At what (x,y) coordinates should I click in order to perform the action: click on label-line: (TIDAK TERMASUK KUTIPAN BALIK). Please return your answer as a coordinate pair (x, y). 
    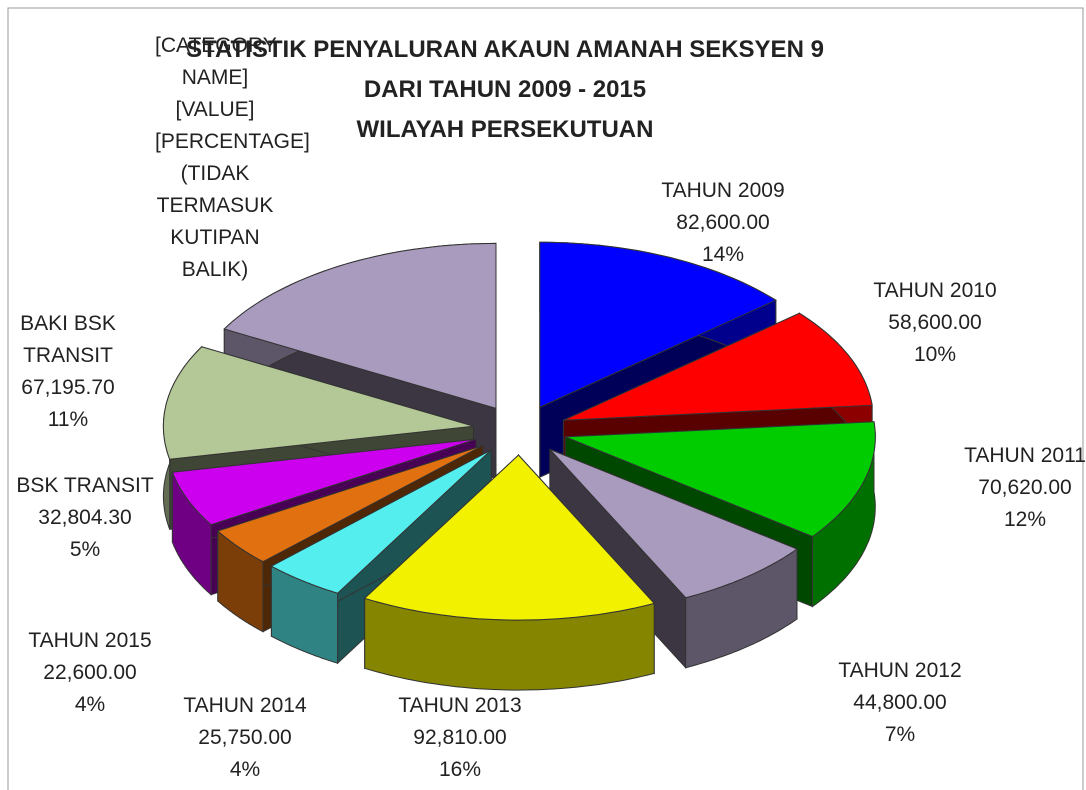
    Looking at the image, I should click on (215, 221).